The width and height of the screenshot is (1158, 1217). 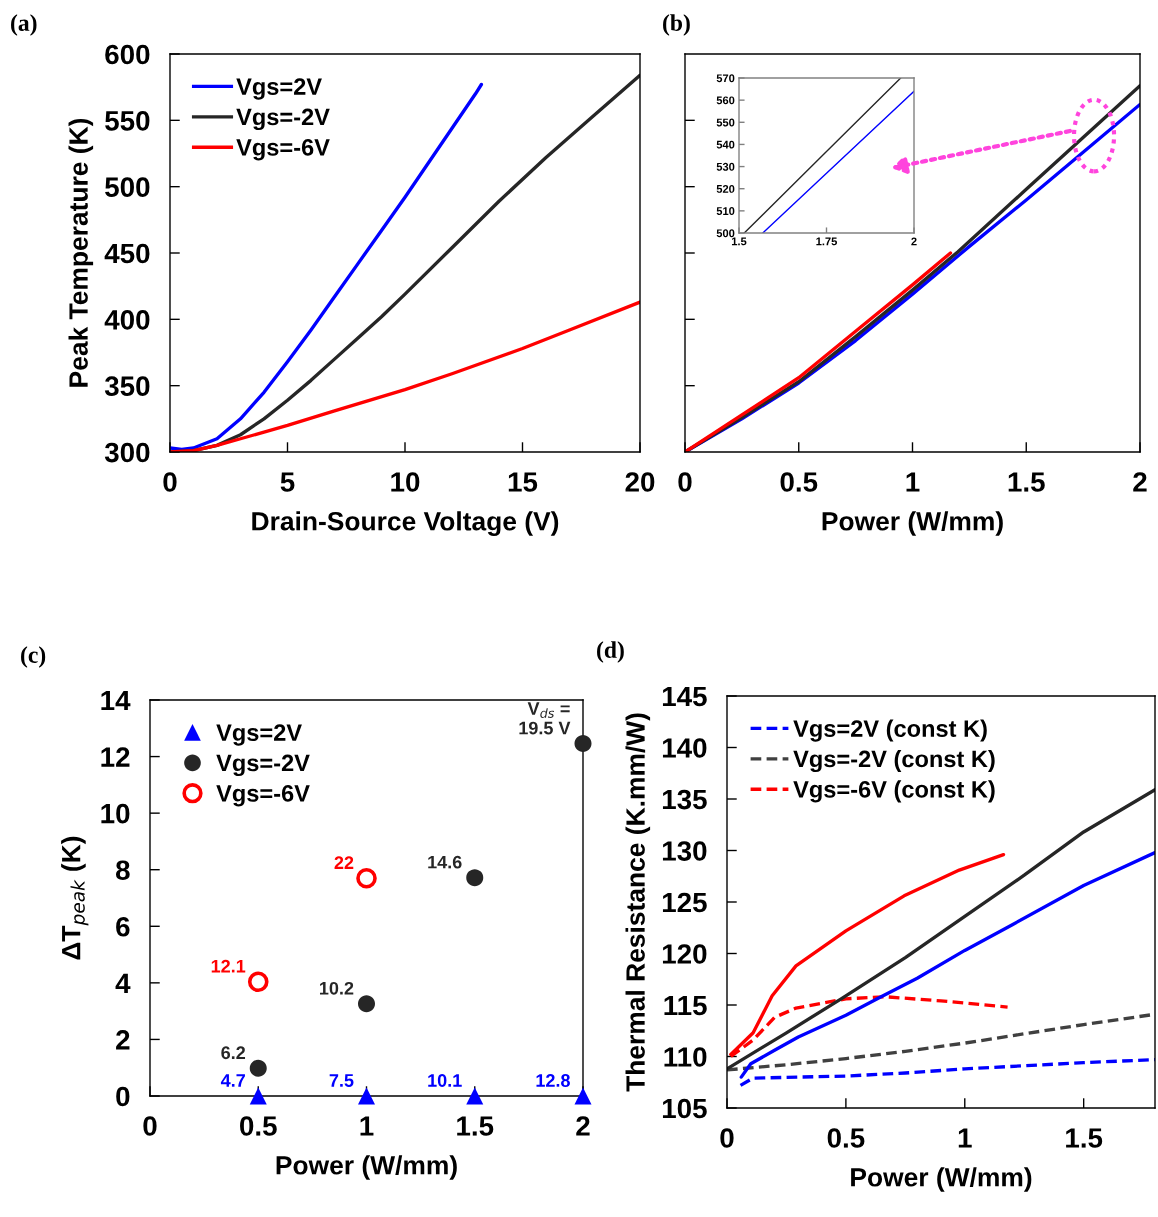 What do you see at coordinates (725, 211) in the screenshot?
I see `y-tick-label: 510` at bounding box center [725, 211].